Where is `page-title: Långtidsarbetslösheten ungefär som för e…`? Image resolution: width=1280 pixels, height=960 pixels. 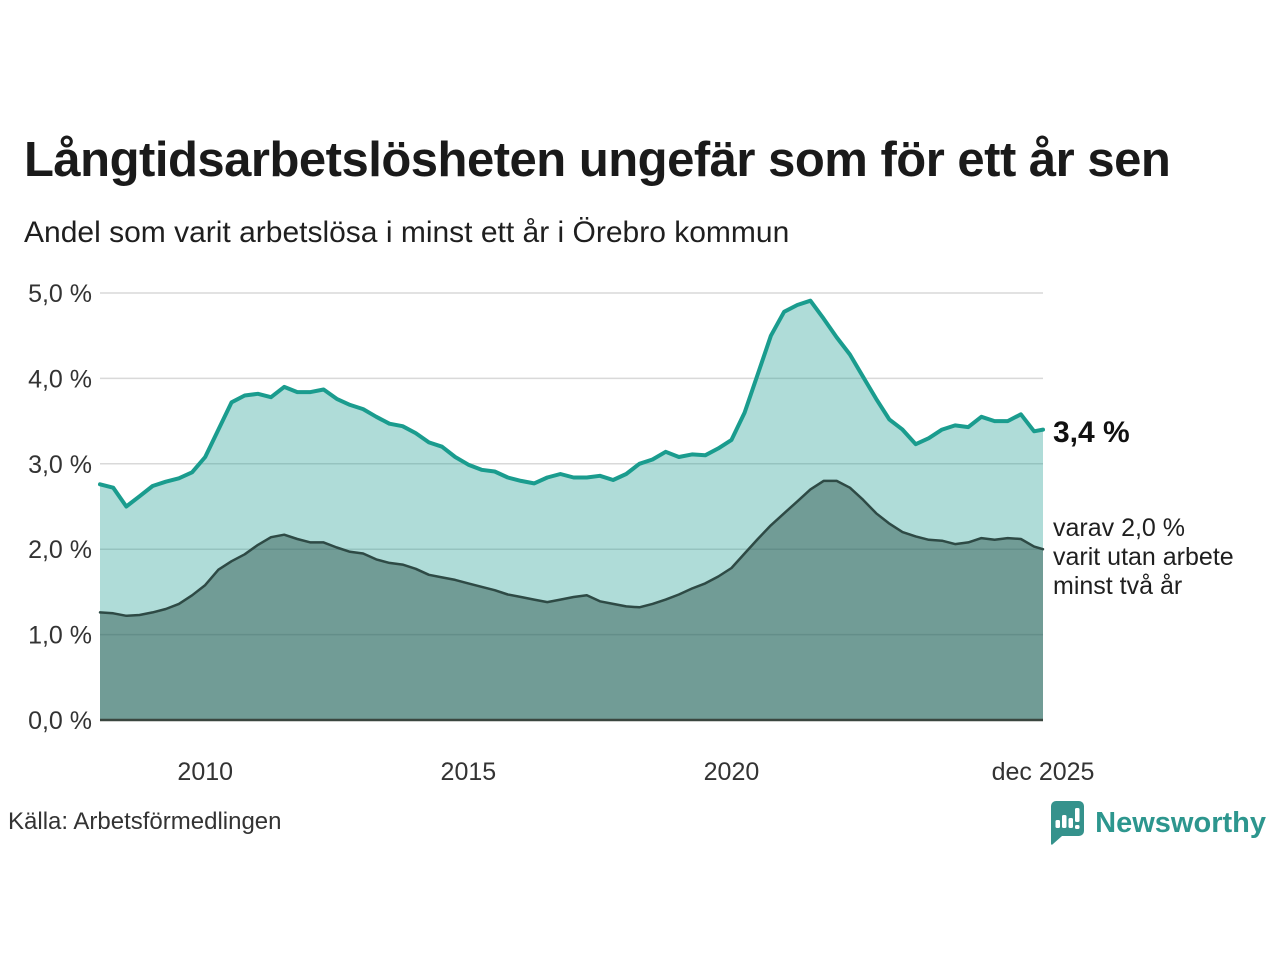 page-title: Långtidsarbetslösheten ungefär som för e… is located at coordinates (597, 160).